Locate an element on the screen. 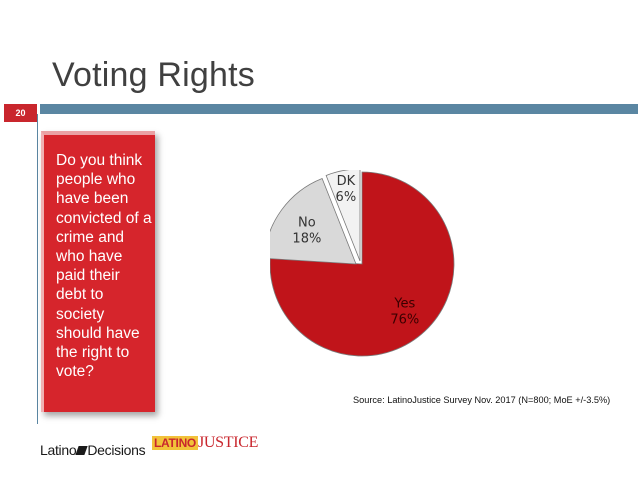 The image size is (638, 479). pie-slice-dk is located at coordinates (343, 216).